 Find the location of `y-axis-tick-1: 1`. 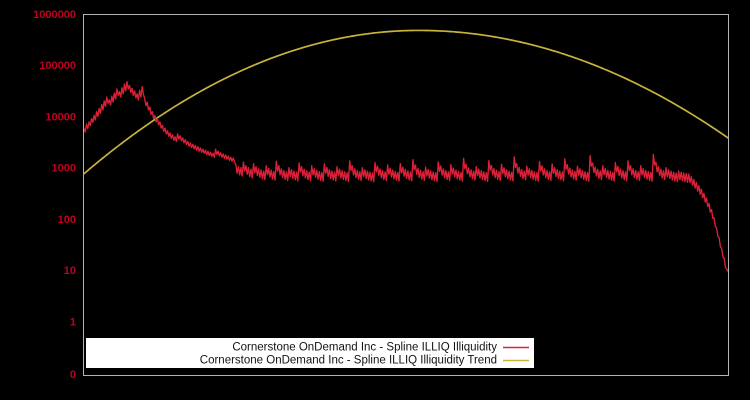

y-axis-tick-1: 1 is located at coordinates (73, 322).